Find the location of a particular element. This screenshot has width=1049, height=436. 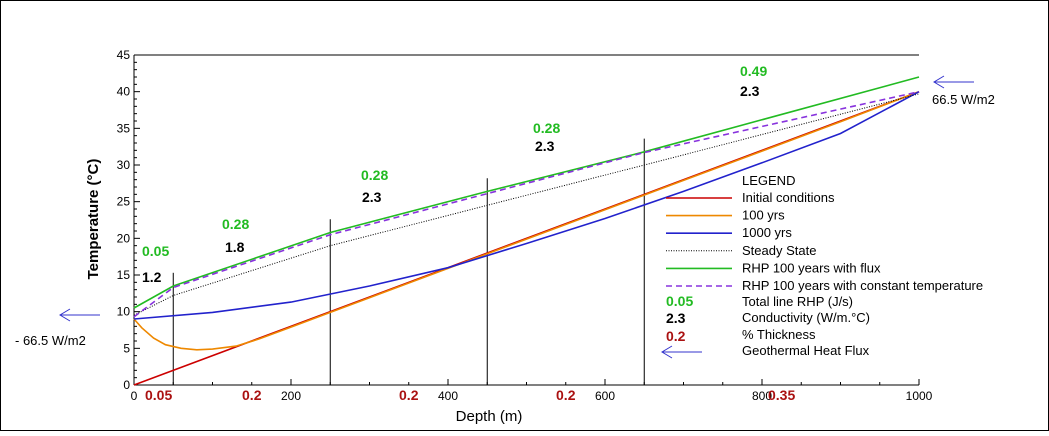

x-tick-label: 600 is located at coordinates (605, 396).